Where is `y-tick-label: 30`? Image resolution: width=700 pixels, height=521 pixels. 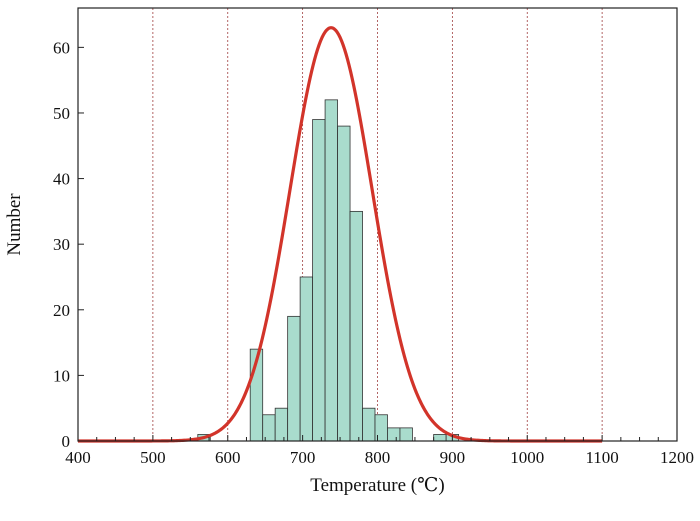
y-tick-label: 30 is located at coordinates (61, 244).